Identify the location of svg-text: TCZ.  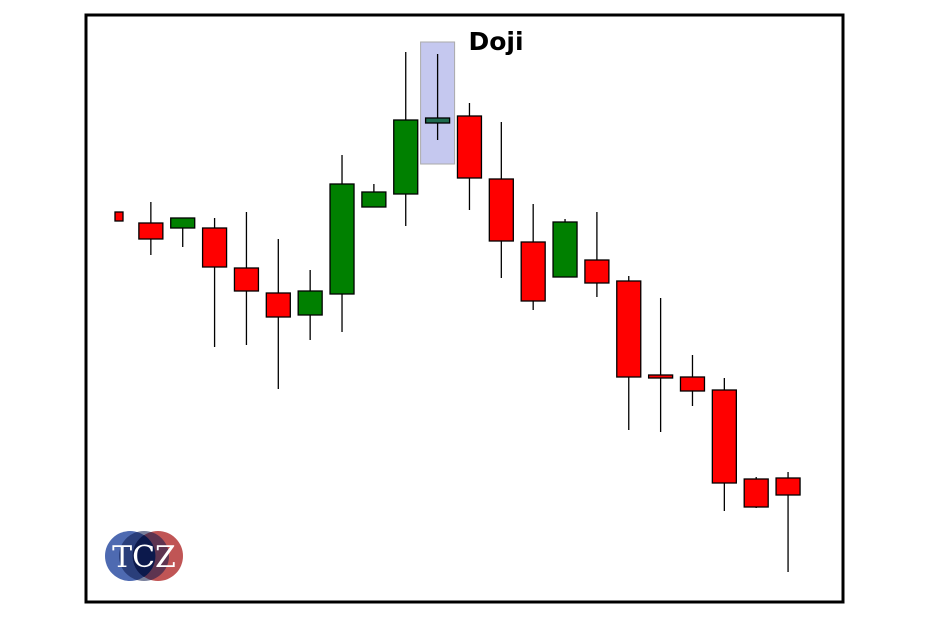
(144, 557).